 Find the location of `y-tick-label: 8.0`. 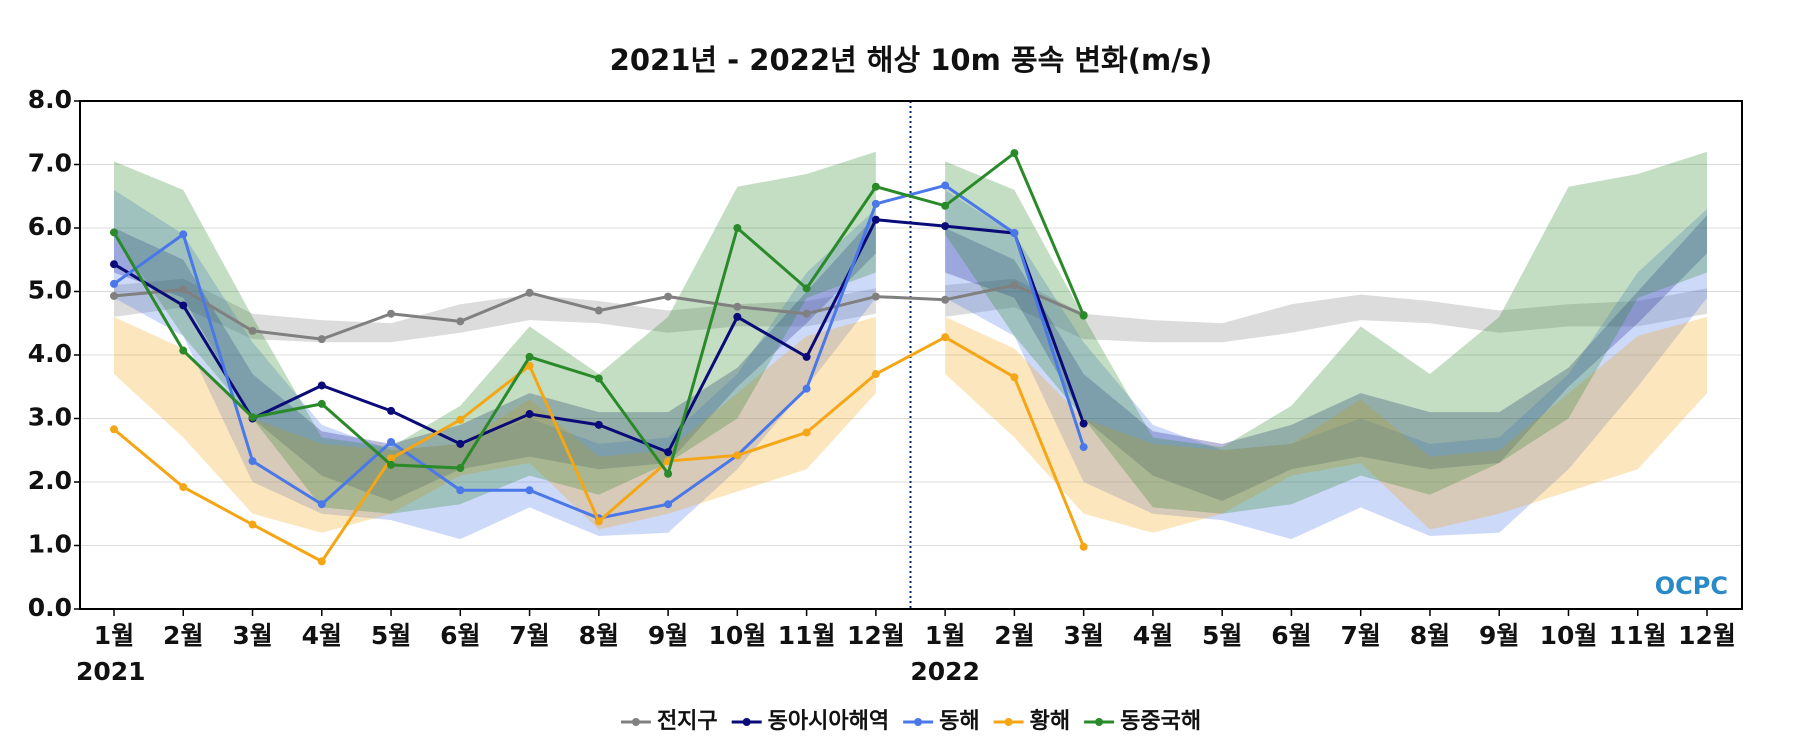

y-tick-label: 8.0 is located at coordinates (50, 99).